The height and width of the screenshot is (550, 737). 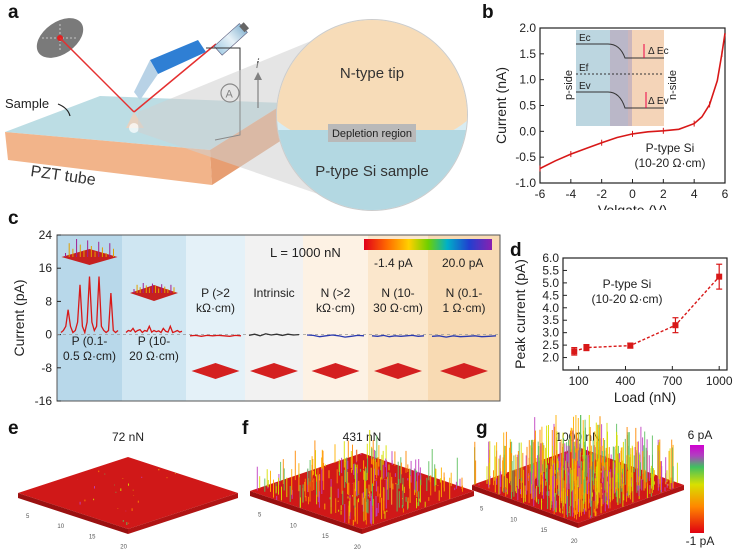 I want to click on tip-label: N-type tip, so click(x=372, y=73).